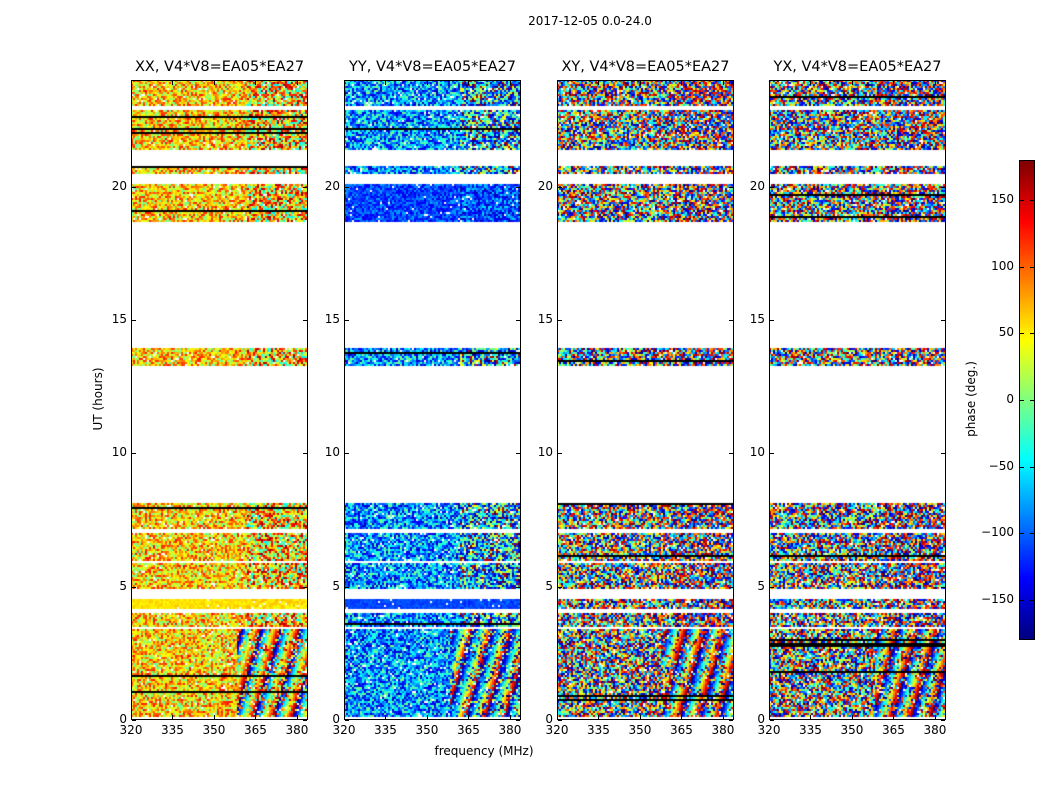  What do you see at coordinates (810, 730) in the screenshot?
I see `x-tick-label: 335` at bounding box center [810, 730].